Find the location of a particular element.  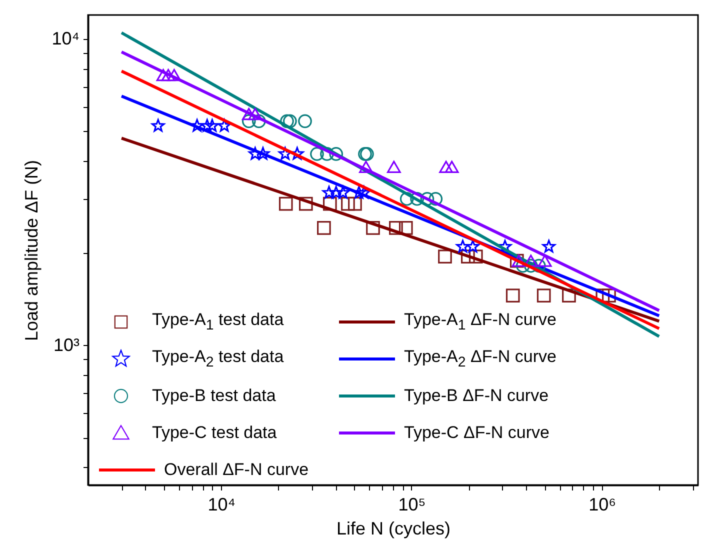

legend-label: Type-C test data is located at coordinates (214, 432).